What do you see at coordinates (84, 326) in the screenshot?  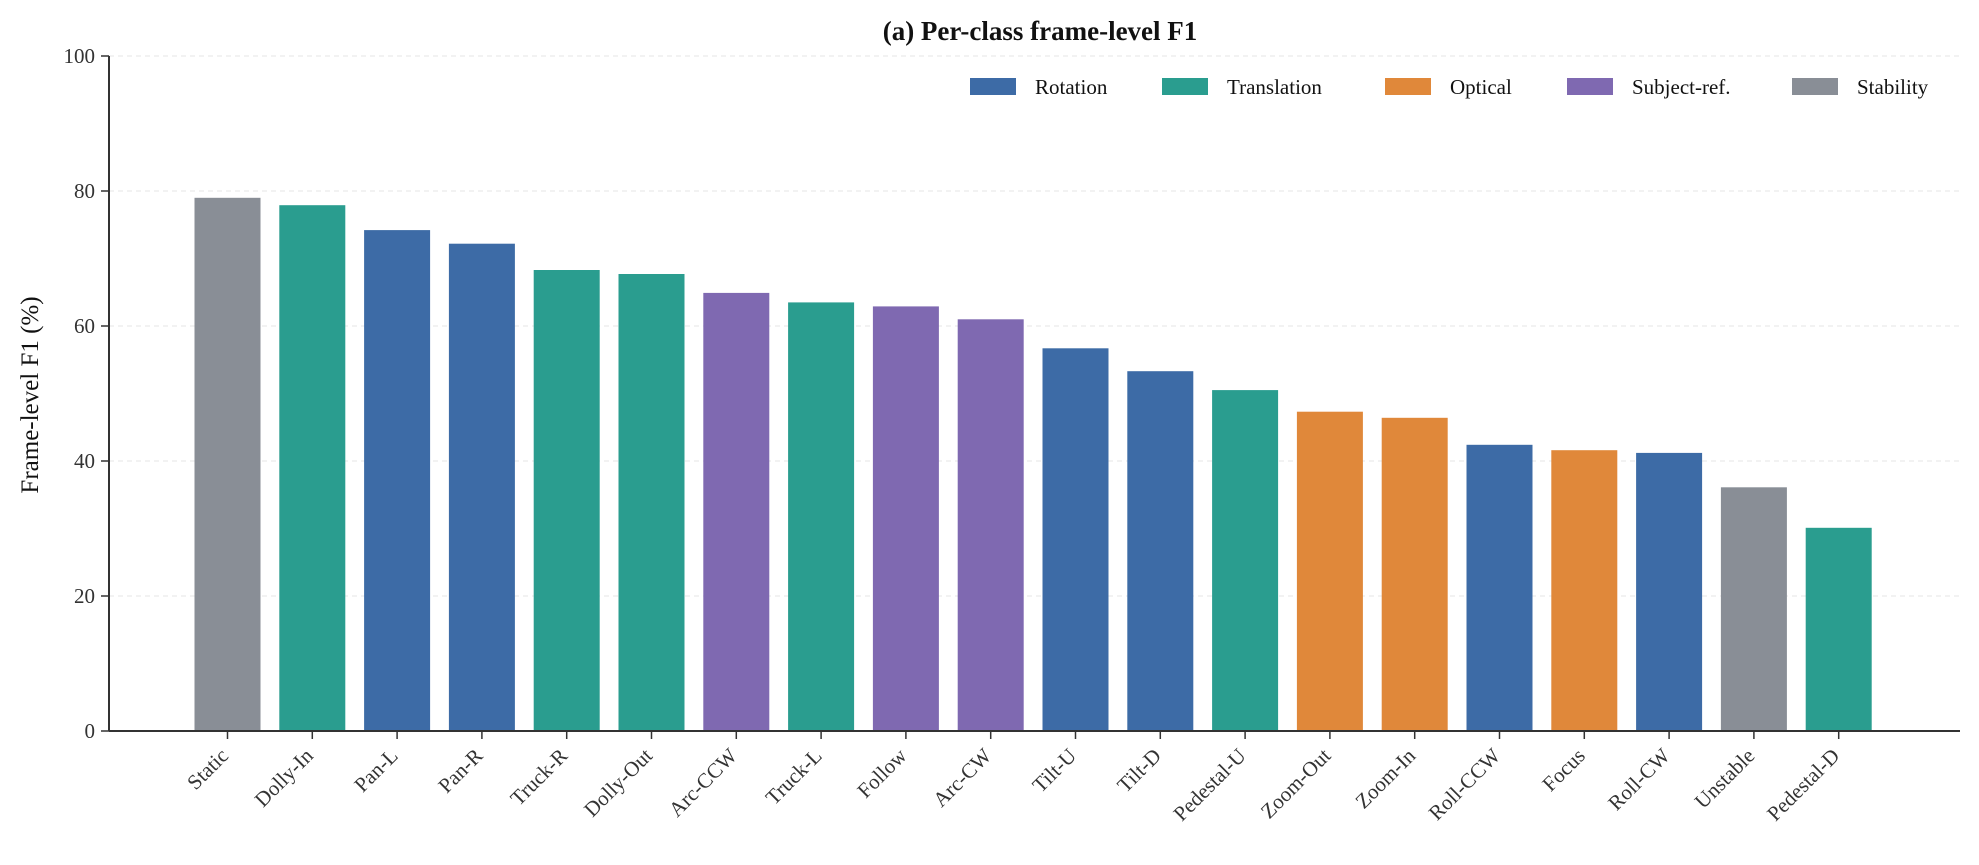 I see `y-tick-label: 60` at bounding box center [84, 326].